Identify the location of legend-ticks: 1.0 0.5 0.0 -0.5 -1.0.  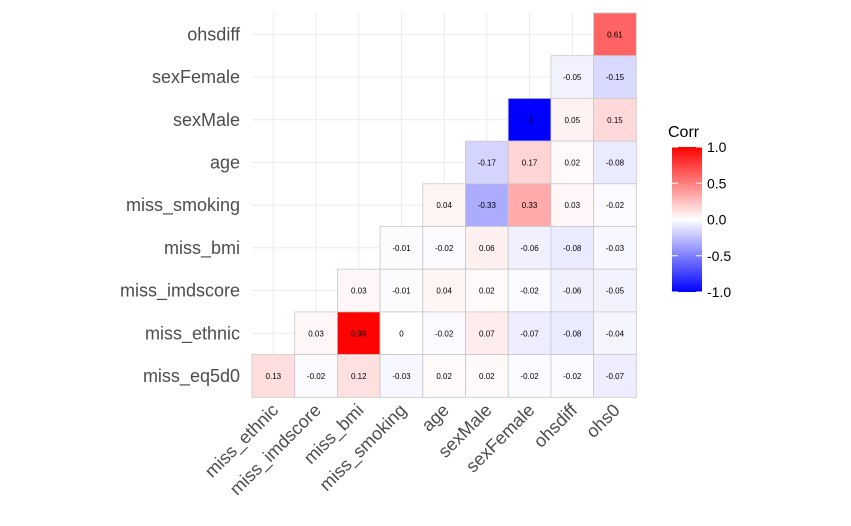
(701, 219).